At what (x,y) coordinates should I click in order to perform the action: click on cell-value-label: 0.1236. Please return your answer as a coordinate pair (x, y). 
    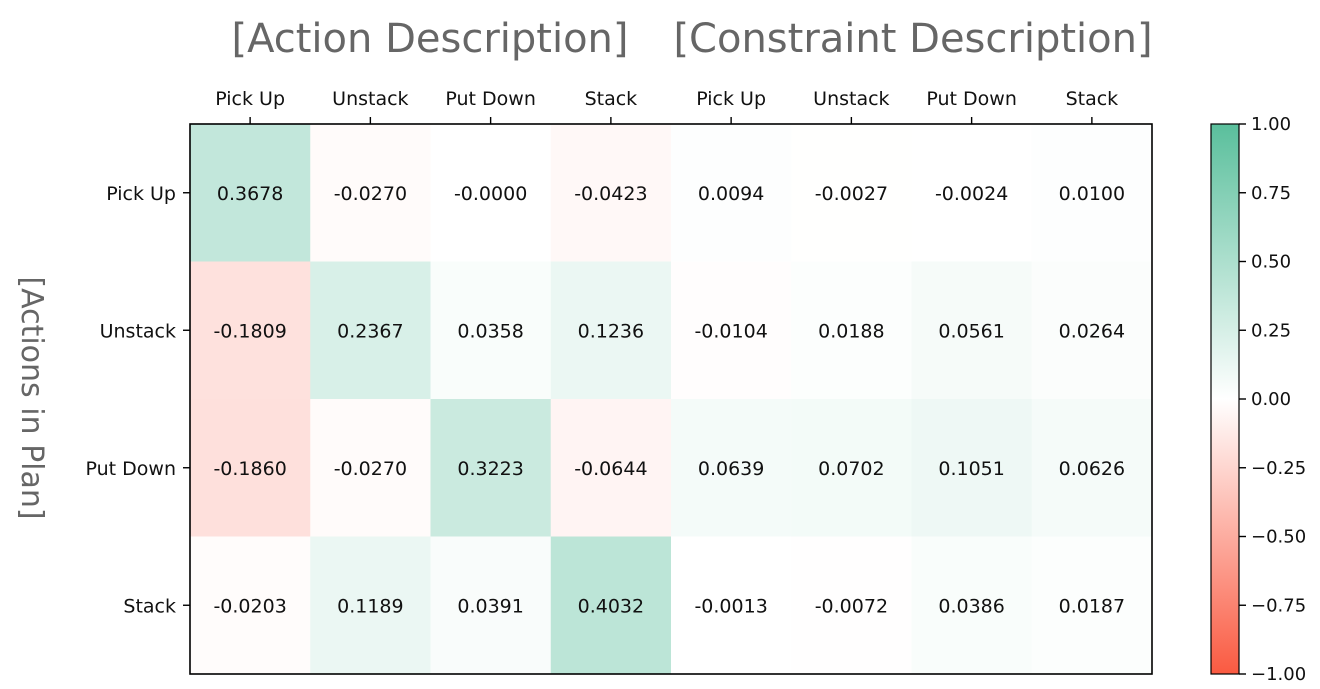
    Looking at the image, I should click on (611, 331).